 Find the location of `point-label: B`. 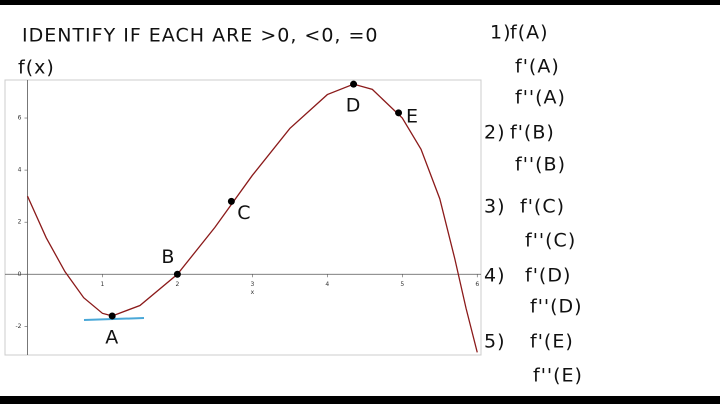

point-label: B is located at coordinates (168, 257).